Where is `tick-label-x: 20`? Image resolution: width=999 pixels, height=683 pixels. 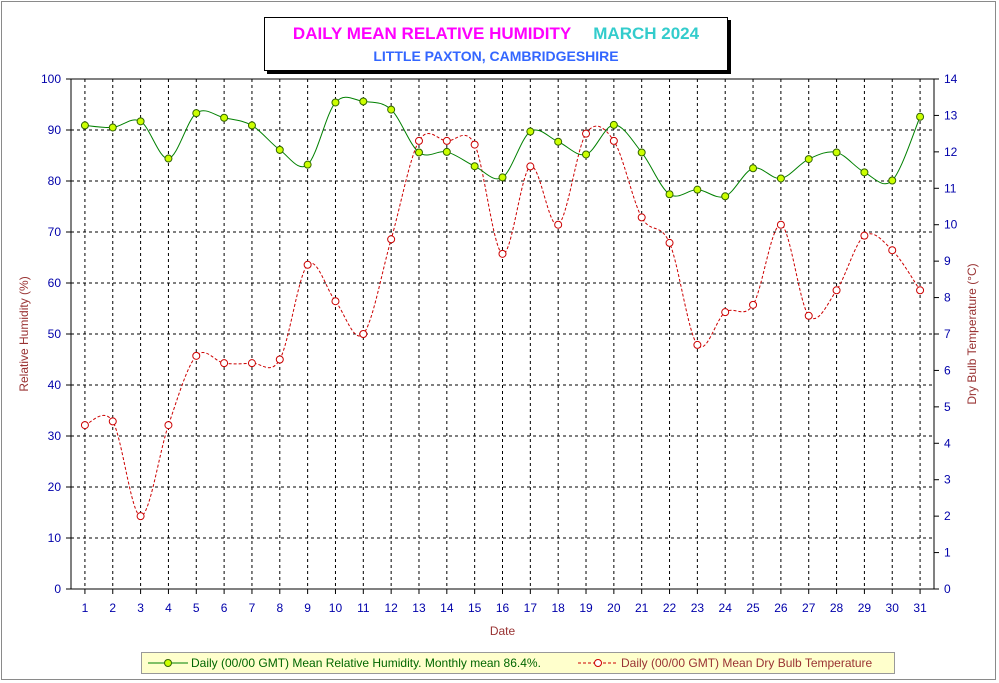
tick-label-x: 20 is located at coordinates (614, 608).